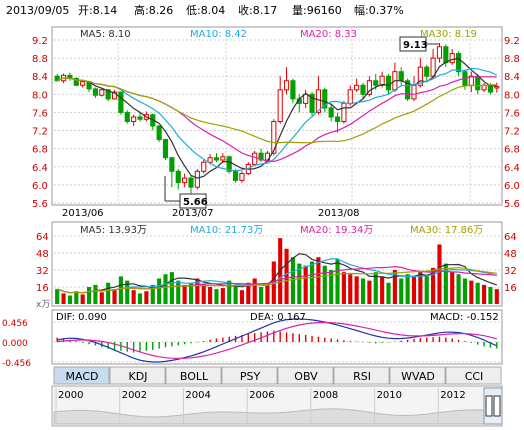 The width and height of the screenshot is (524, 430). What do you see at coordinates (97, 10) in the screenshot?
I see `quote-open: 开:8.14` at bounding box center [97, 10].